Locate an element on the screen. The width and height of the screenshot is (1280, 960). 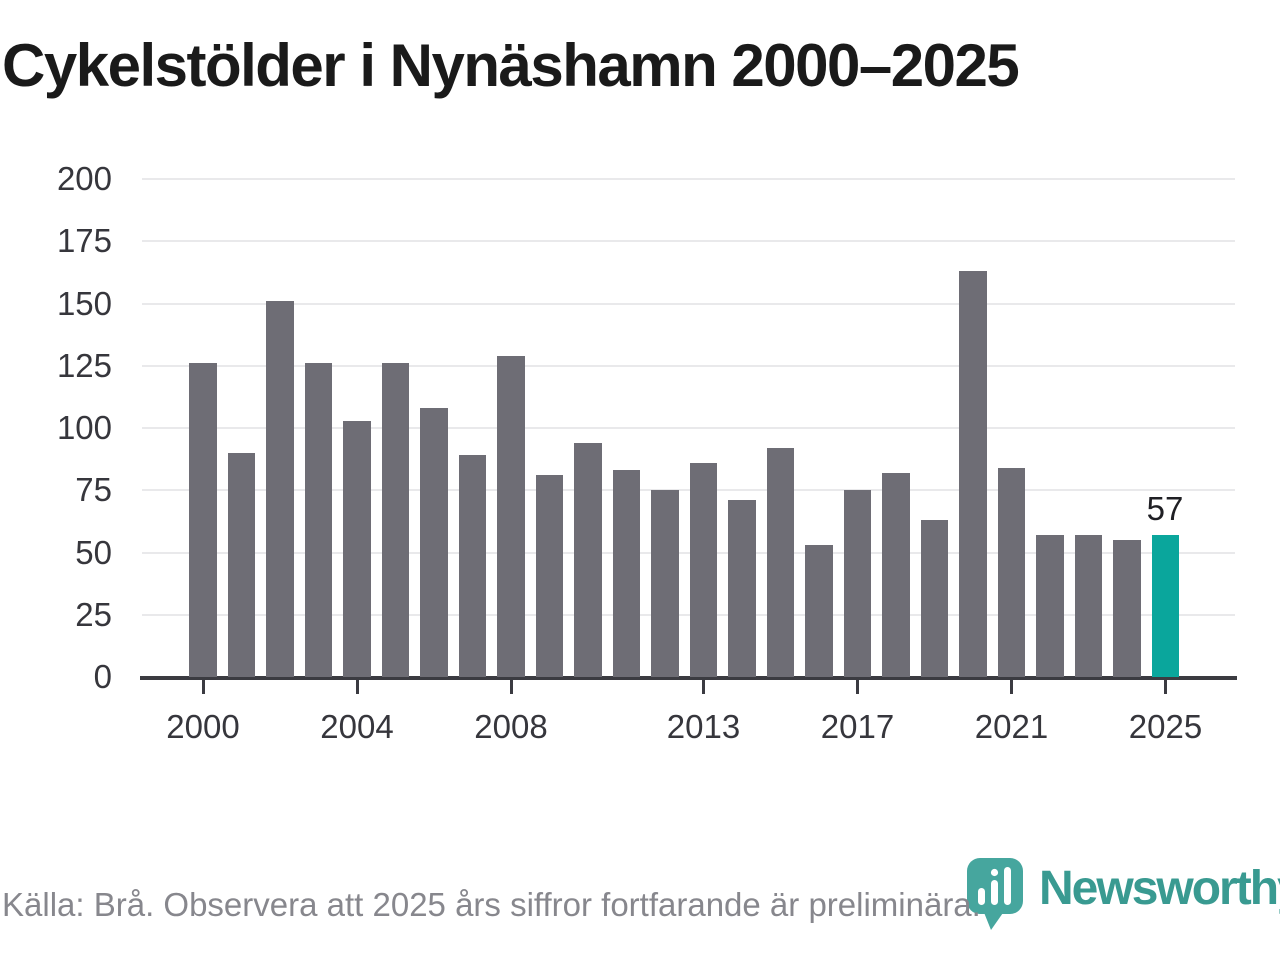
bar-2017 is located at coordinates (857, 583).